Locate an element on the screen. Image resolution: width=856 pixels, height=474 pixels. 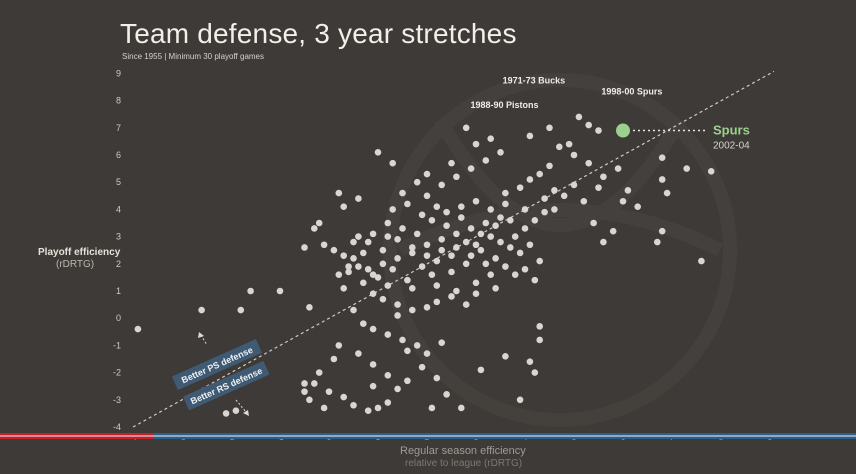
y-tick-label: -3 is located at coordinates (117, 400).